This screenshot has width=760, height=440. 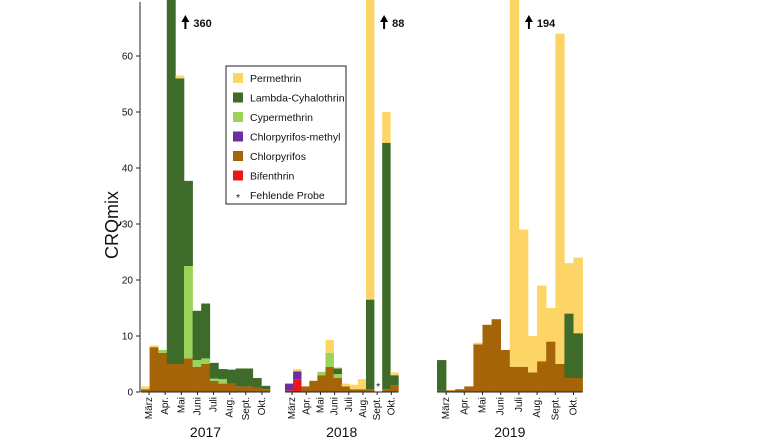 What do you see at coordinates (289, 387) in the screenshot?
I see `bar-segment-chlorpyrifos-methyl` at bounding box center [289, 387].